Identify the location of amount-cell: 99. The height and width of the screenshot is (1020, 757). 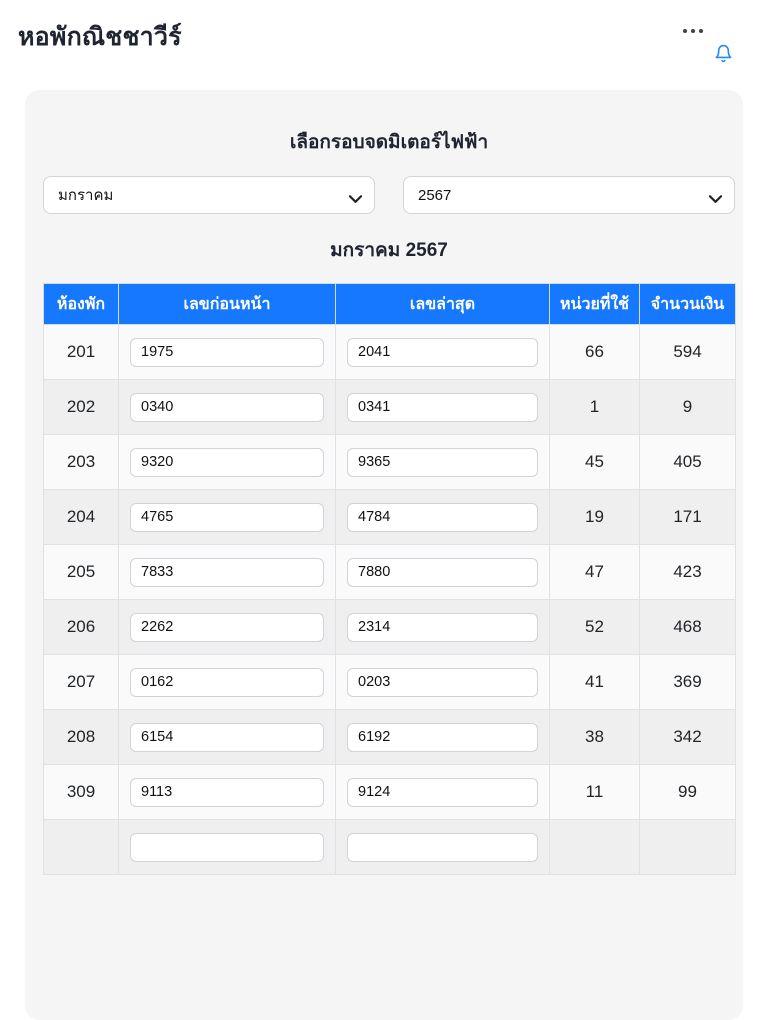
(687, 792).